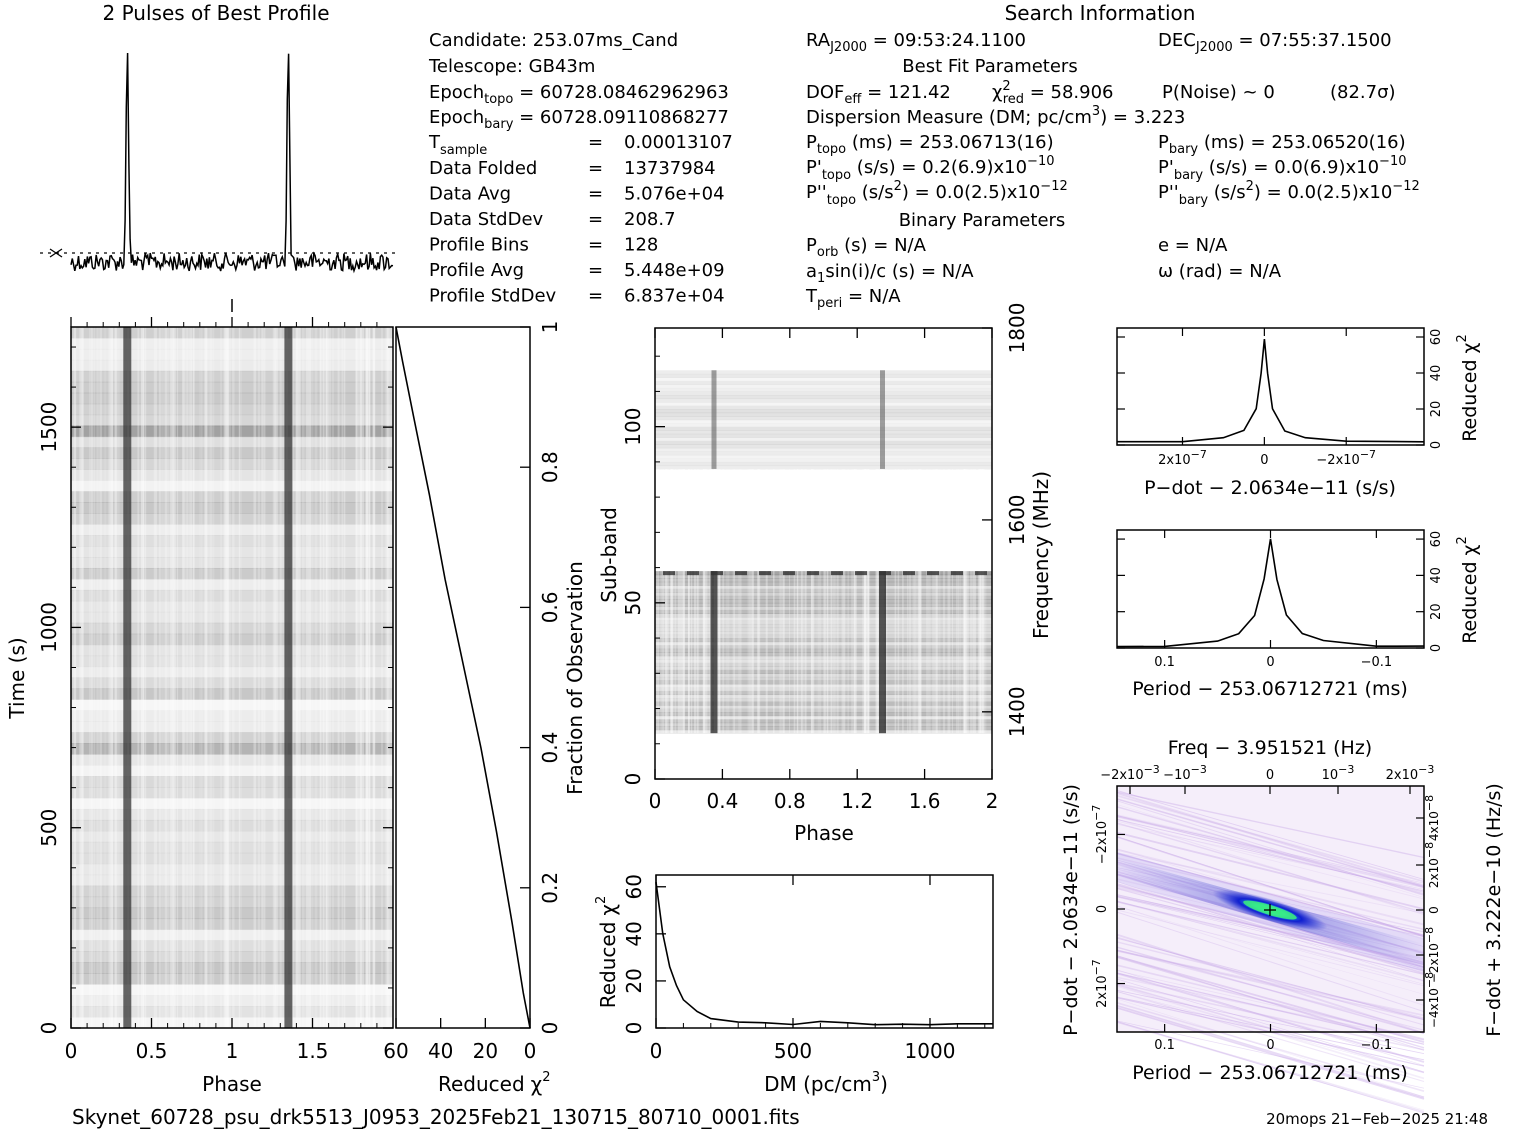  I want to click on info-row-value: 5.448e+09, so click(674, 270).